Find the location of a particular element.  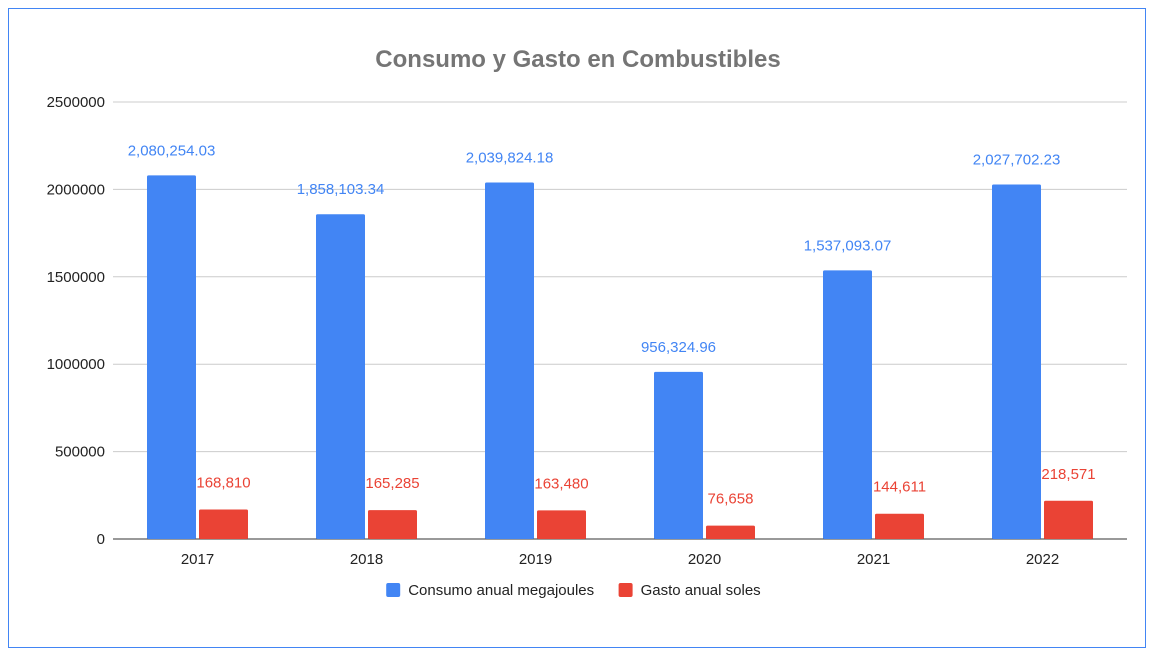

bar-consumo-2020 is located at coordinates (678, 455).